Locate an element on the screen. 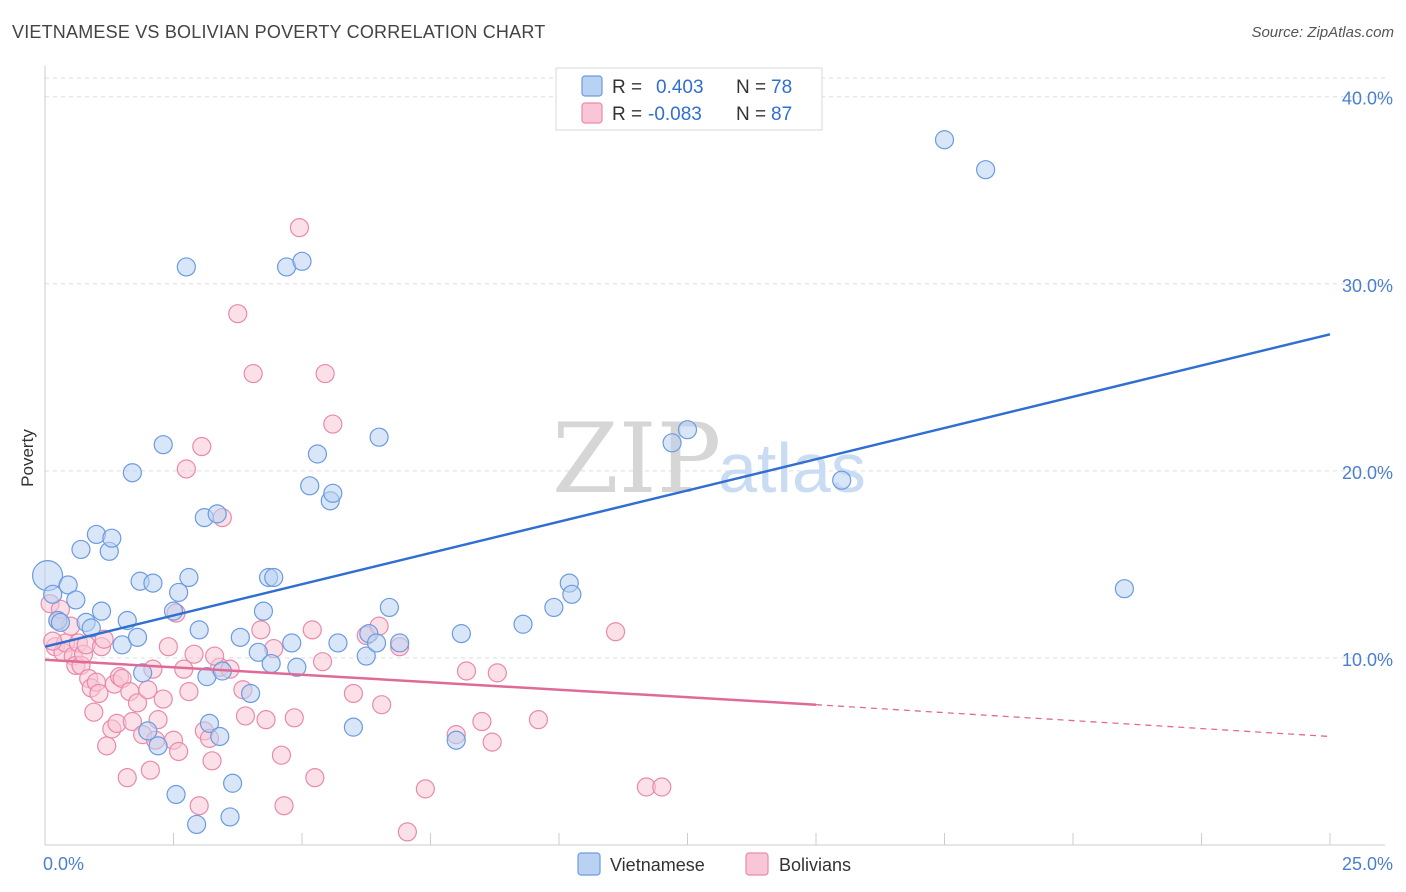  y-axis-label: Poverty is located at coordinates (27, 458).